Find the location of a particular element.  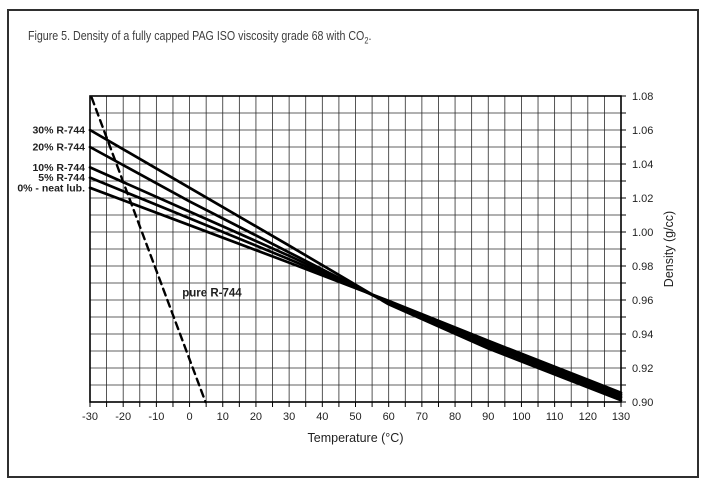

x-tick-label: 40 is located at coordinates (322, 417).